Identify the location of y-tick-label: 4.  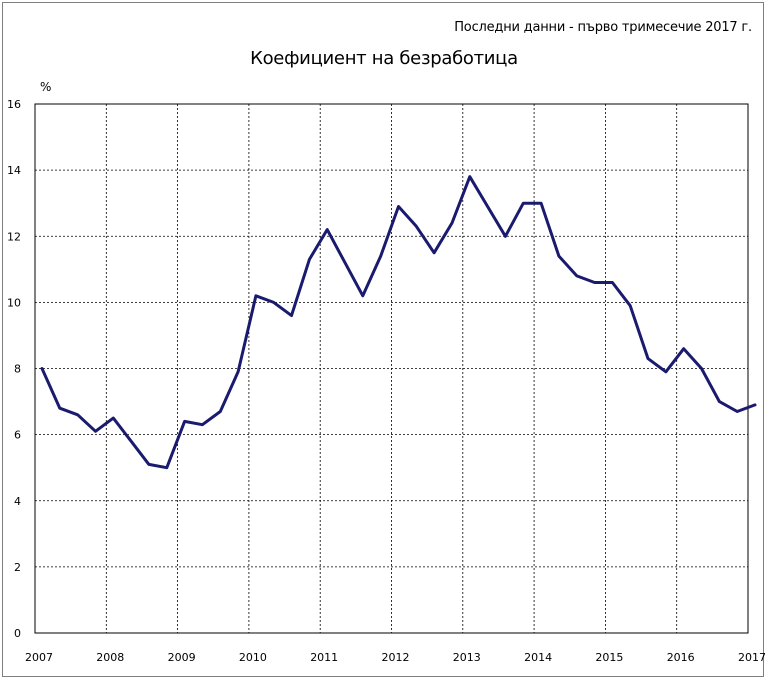
(17, 501).